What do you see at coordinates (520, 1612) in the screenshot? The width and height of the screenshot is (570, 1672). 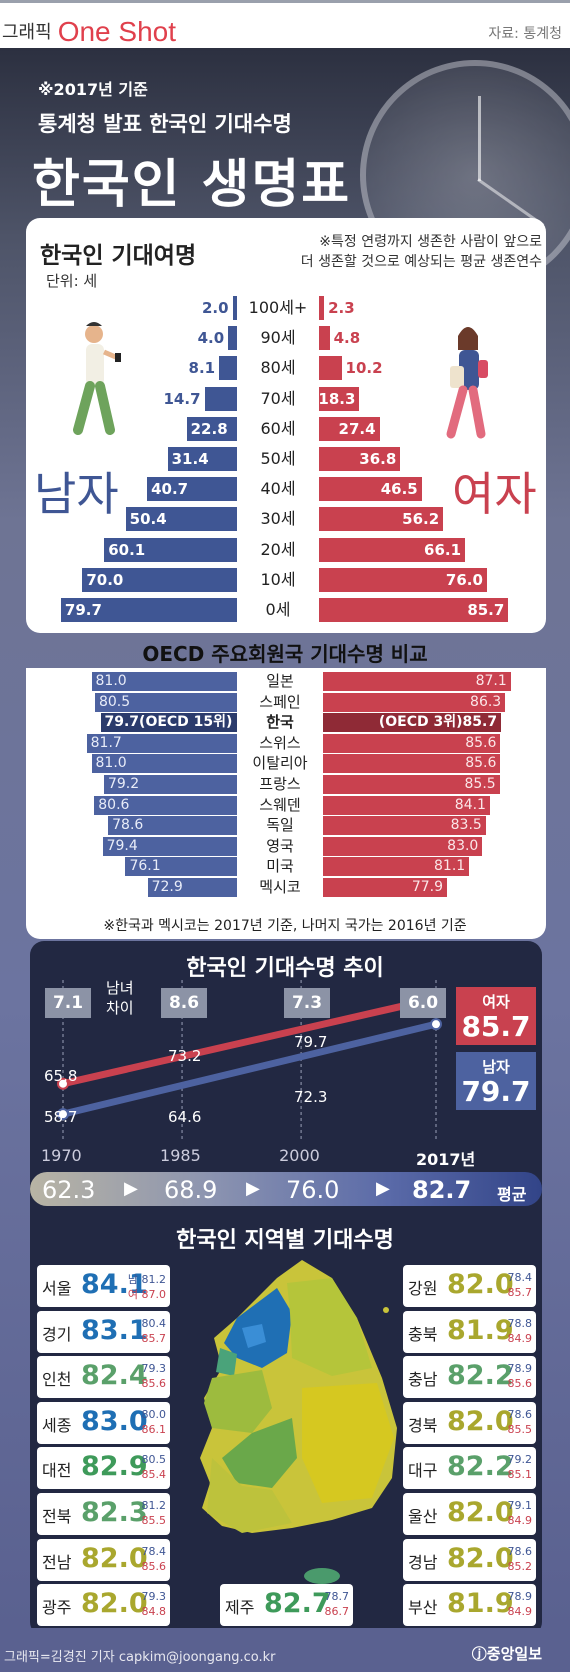 I see `region-female: 84.9` at bounding box center [520, 1612].